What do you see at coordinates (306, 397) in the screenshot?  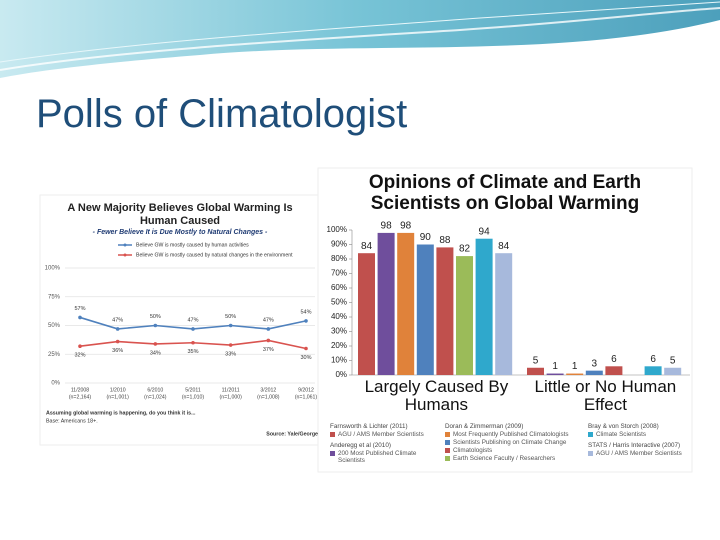 I see `x-tick-sublabel: (n=1,061)` at bounding box center [306, 397].